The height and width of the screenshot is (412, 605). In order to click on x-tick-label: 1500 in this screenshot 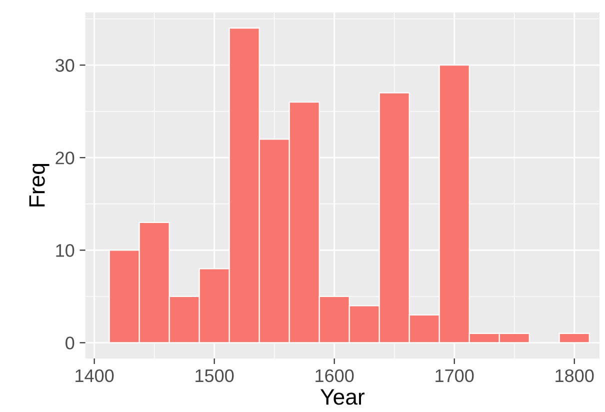, I will do `click(215, 375)`.